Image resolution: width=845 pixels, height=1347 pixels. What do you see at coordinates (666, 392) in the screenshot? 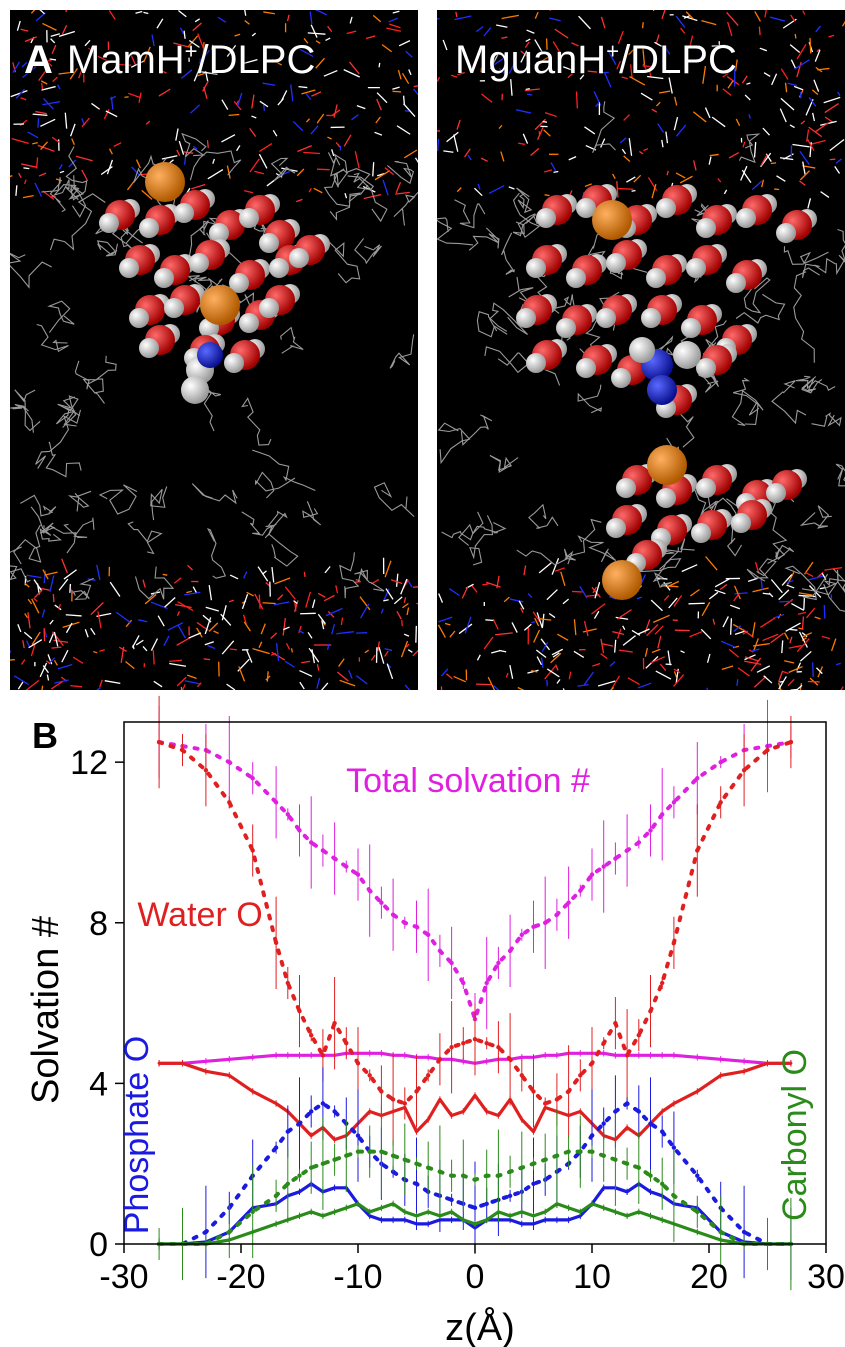
I see `solvation-cluster` at bounding box center [666, 392].